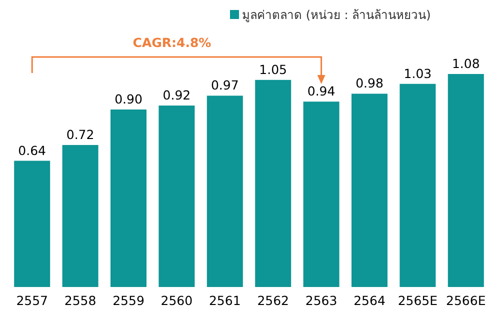  What do you see at coordinates (224, 85) in the screenshot?
I see `data-label: 0.97` at bounding box center [224, 85].